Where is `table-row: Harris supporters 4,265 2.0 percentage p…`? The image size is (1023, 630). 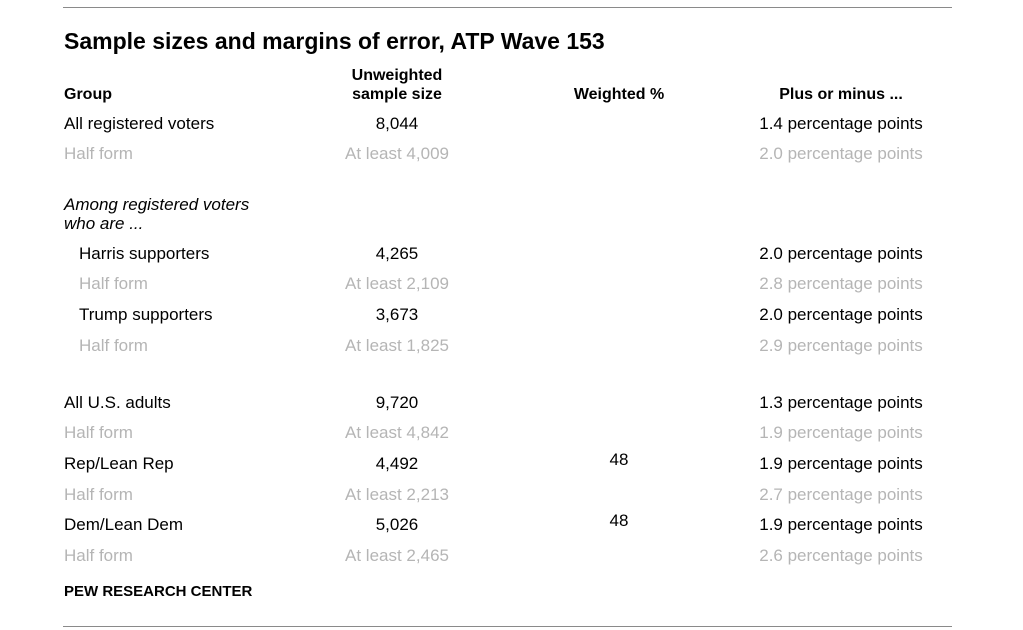
table-row: Harris supporters 4,265 2.0 percentage p… is located at coordinates (511, 254).